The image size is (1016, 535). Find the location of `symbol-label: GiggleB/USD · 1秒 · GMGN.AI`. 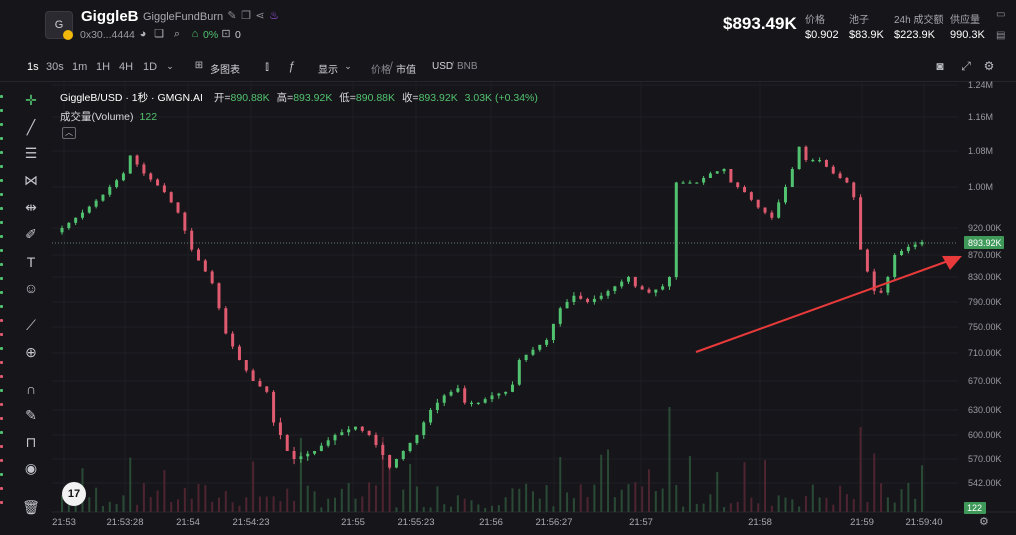

symbol-label: GiggleB/USD · 1秒 · GMGN.AI is located at coordinates (131, 98).